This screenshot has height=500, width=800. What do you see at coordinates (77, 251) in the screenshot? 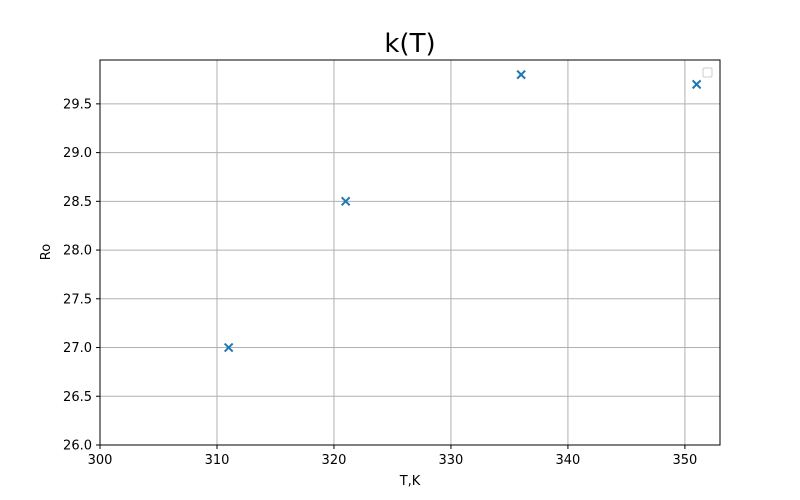
I see `y-tick-label: 28.0` at bounding box center [77, 251].